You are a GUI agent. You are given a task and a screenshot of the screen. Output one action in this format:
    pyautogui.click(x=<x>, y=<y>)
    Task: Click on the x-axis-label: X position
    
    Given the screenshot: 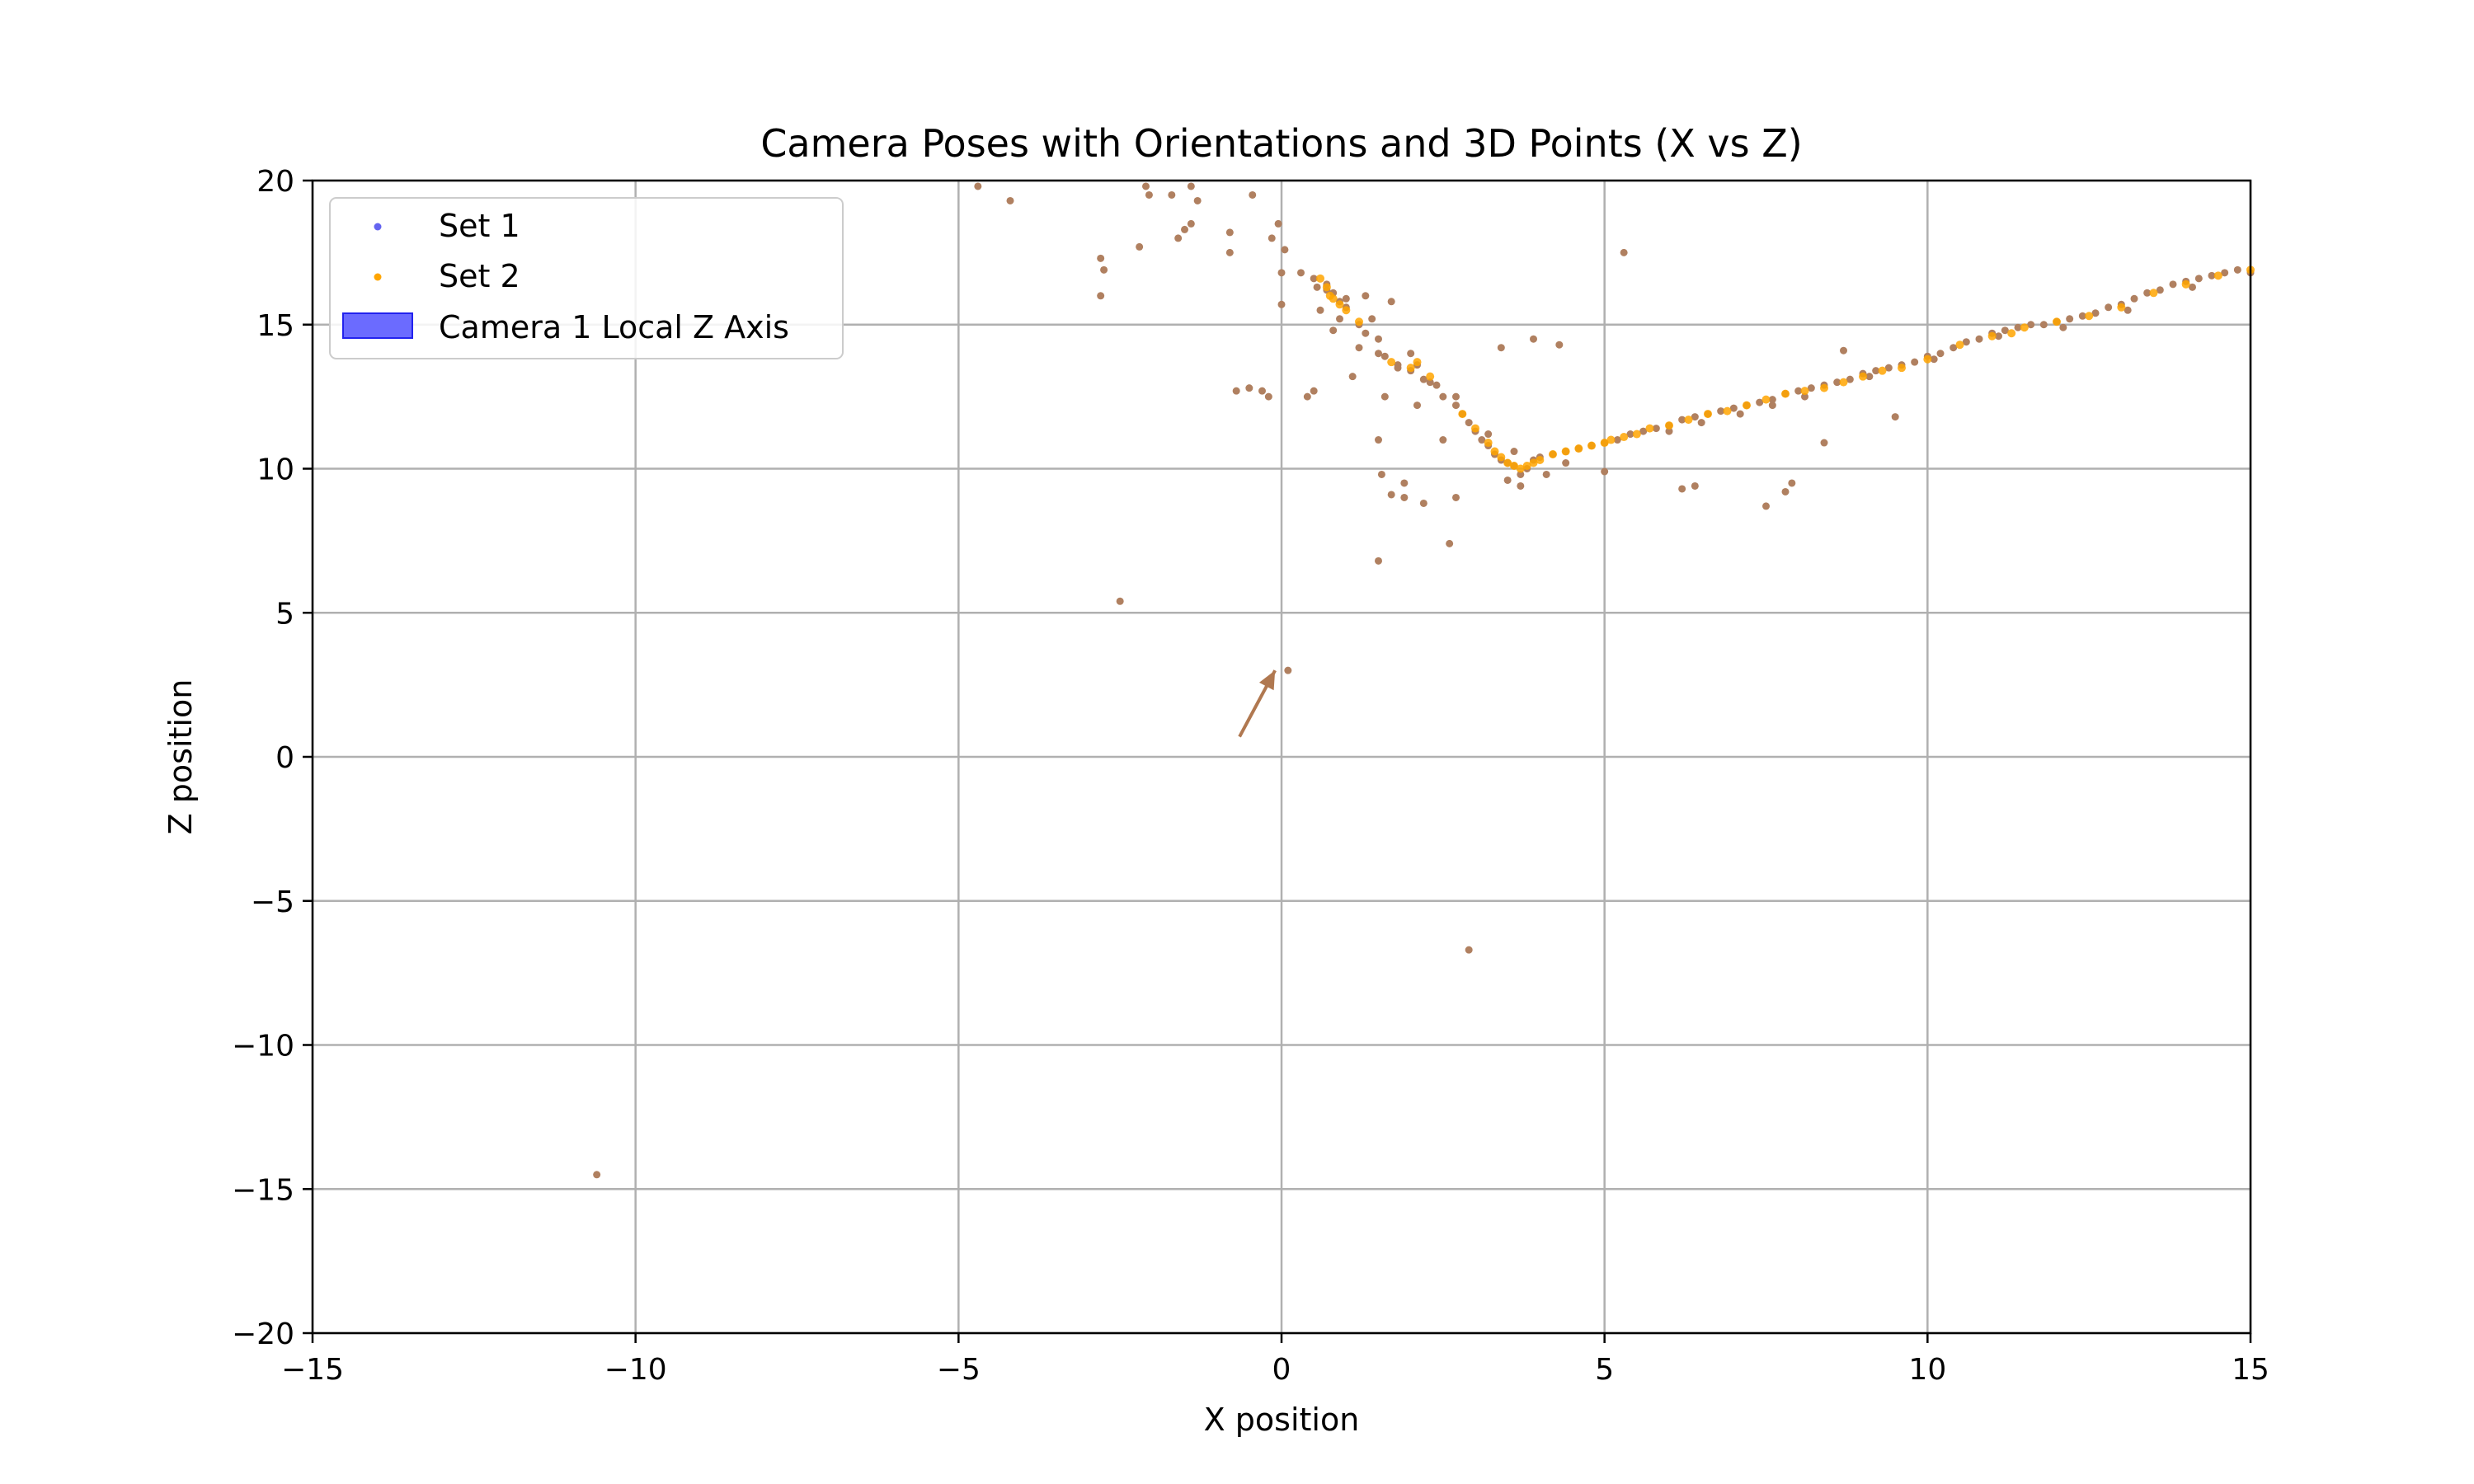 What is the action you would take?
    pyautogui.click(x=1282, y=1420)
    